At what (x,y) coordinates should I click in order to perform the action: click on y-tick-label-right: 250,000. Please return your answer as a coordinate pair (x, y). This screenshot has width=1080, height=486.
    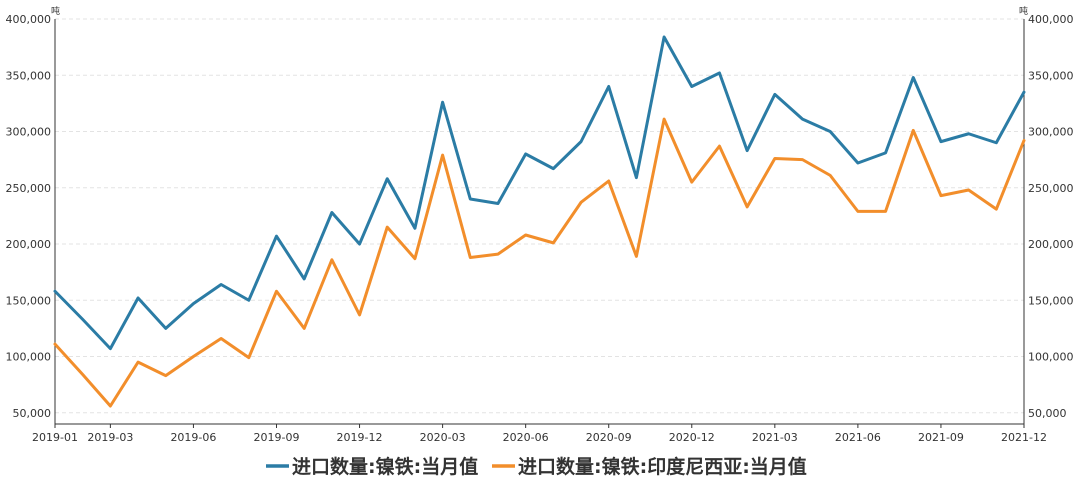
    Looking at the image, I should click on (1051, 188).